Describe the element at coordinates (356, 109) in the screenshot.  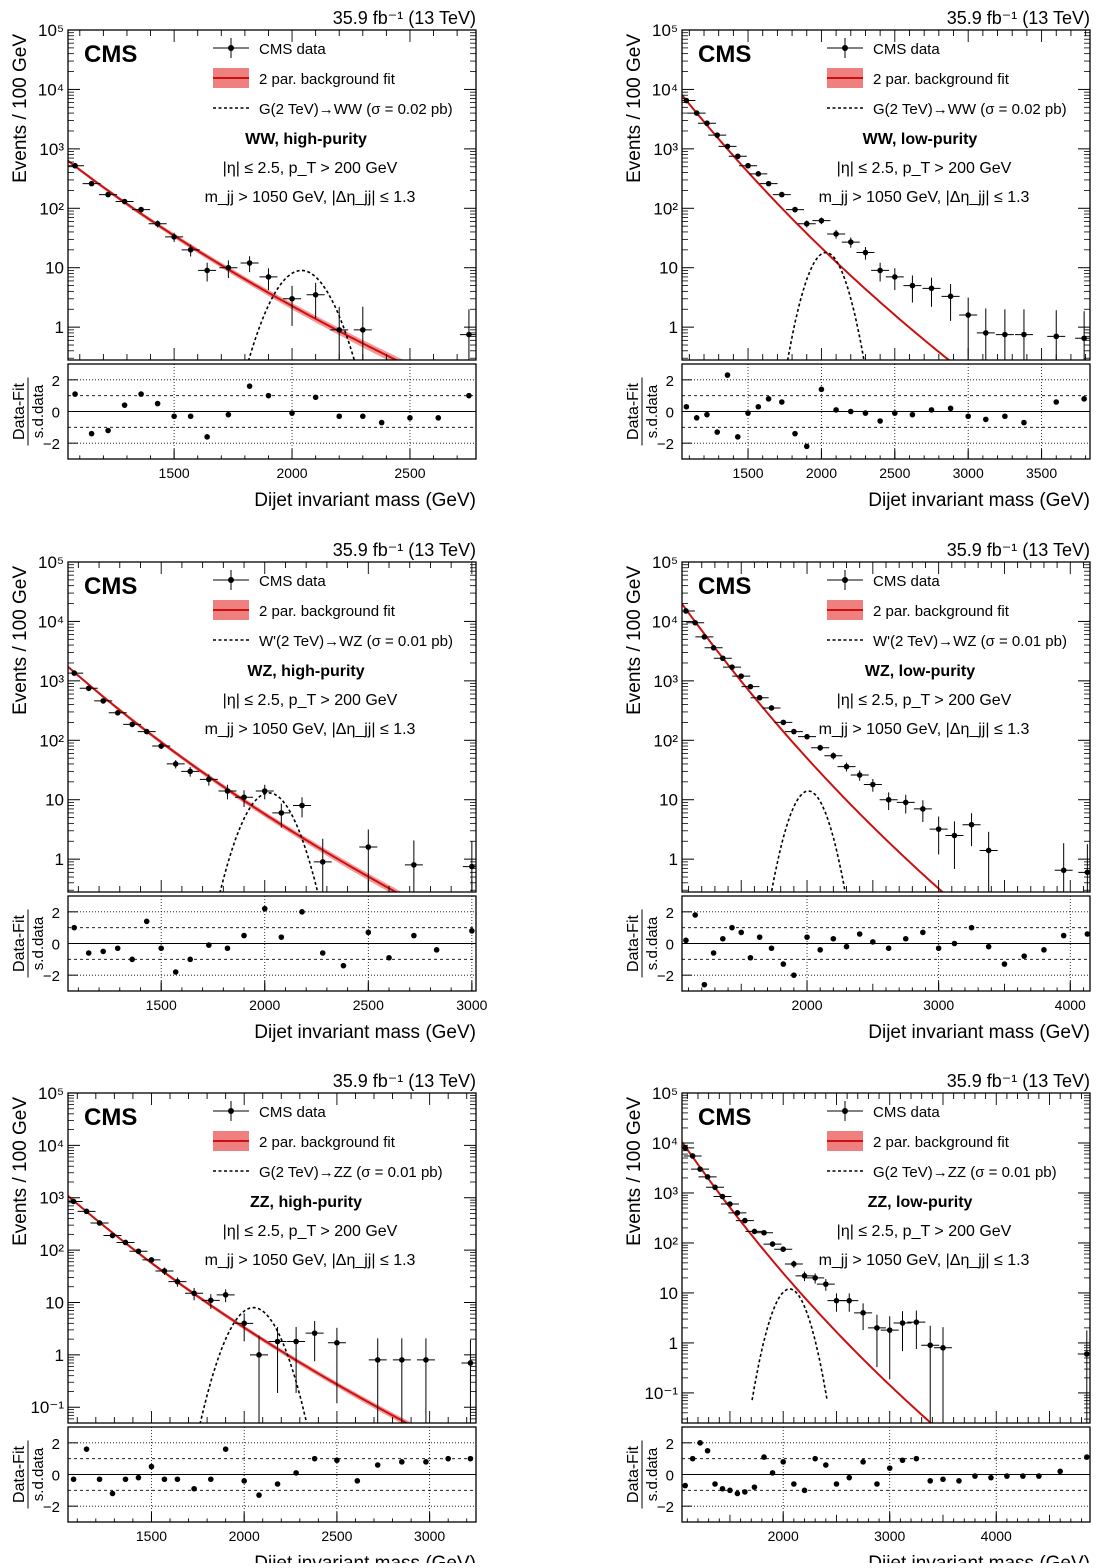
I see `legend-signal-label: G(2 TeV)→WW (σ = 0.02 pb)` at that location.